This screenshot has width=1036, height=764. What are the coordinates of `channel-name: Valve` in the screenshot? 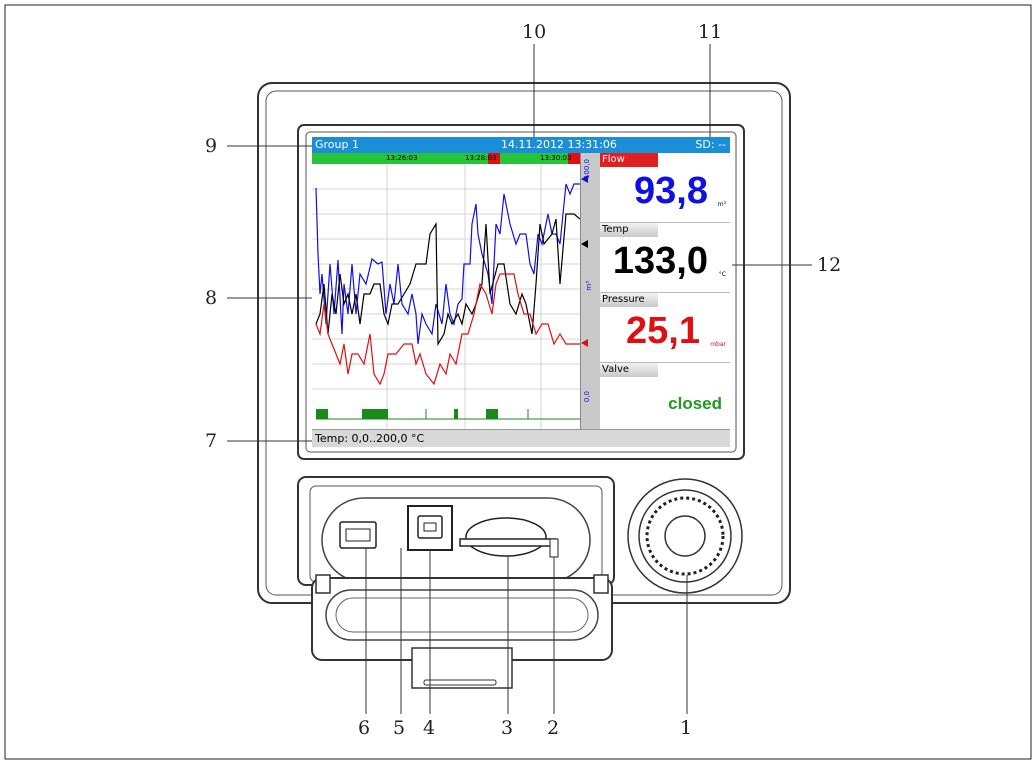 It's located at (629, 370).